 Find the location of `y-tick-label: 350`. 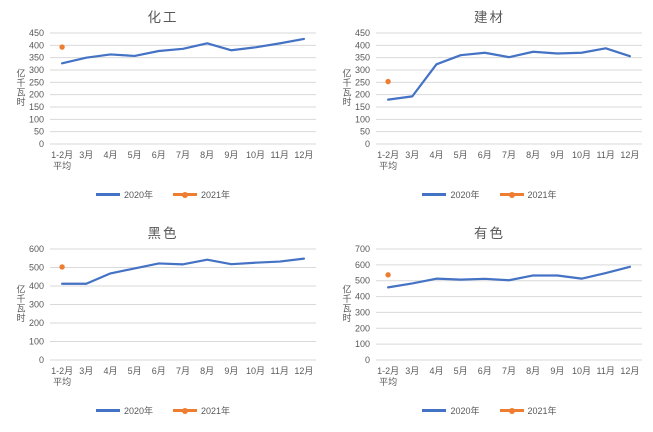

y-tick-label: 350 is located at coordinates (36, 58).